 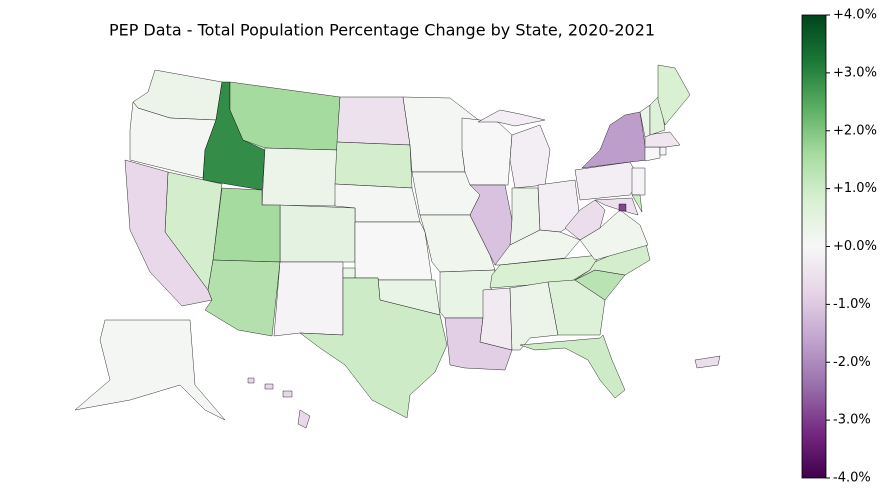 What do you see at coordinates (855, 246) in the screenshot?
I see `colorbar-tick-label: +0.0%` at bounding box center [855, 246].